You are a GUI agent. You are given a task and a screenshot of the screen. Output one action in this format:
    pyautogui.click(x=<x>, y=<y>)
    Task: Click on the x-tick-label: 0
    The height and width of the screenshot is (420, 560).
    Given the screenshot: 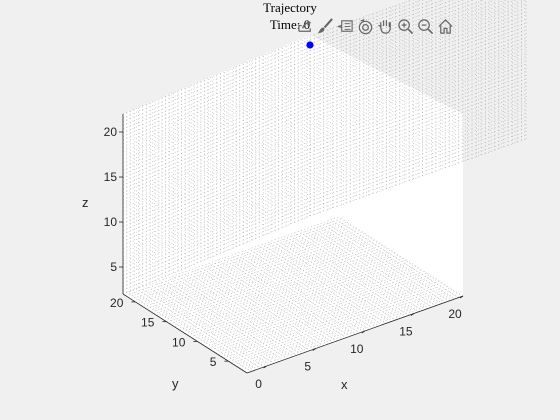 What is the action you would take?
    pyautogui.click(x=258, y=384)
    